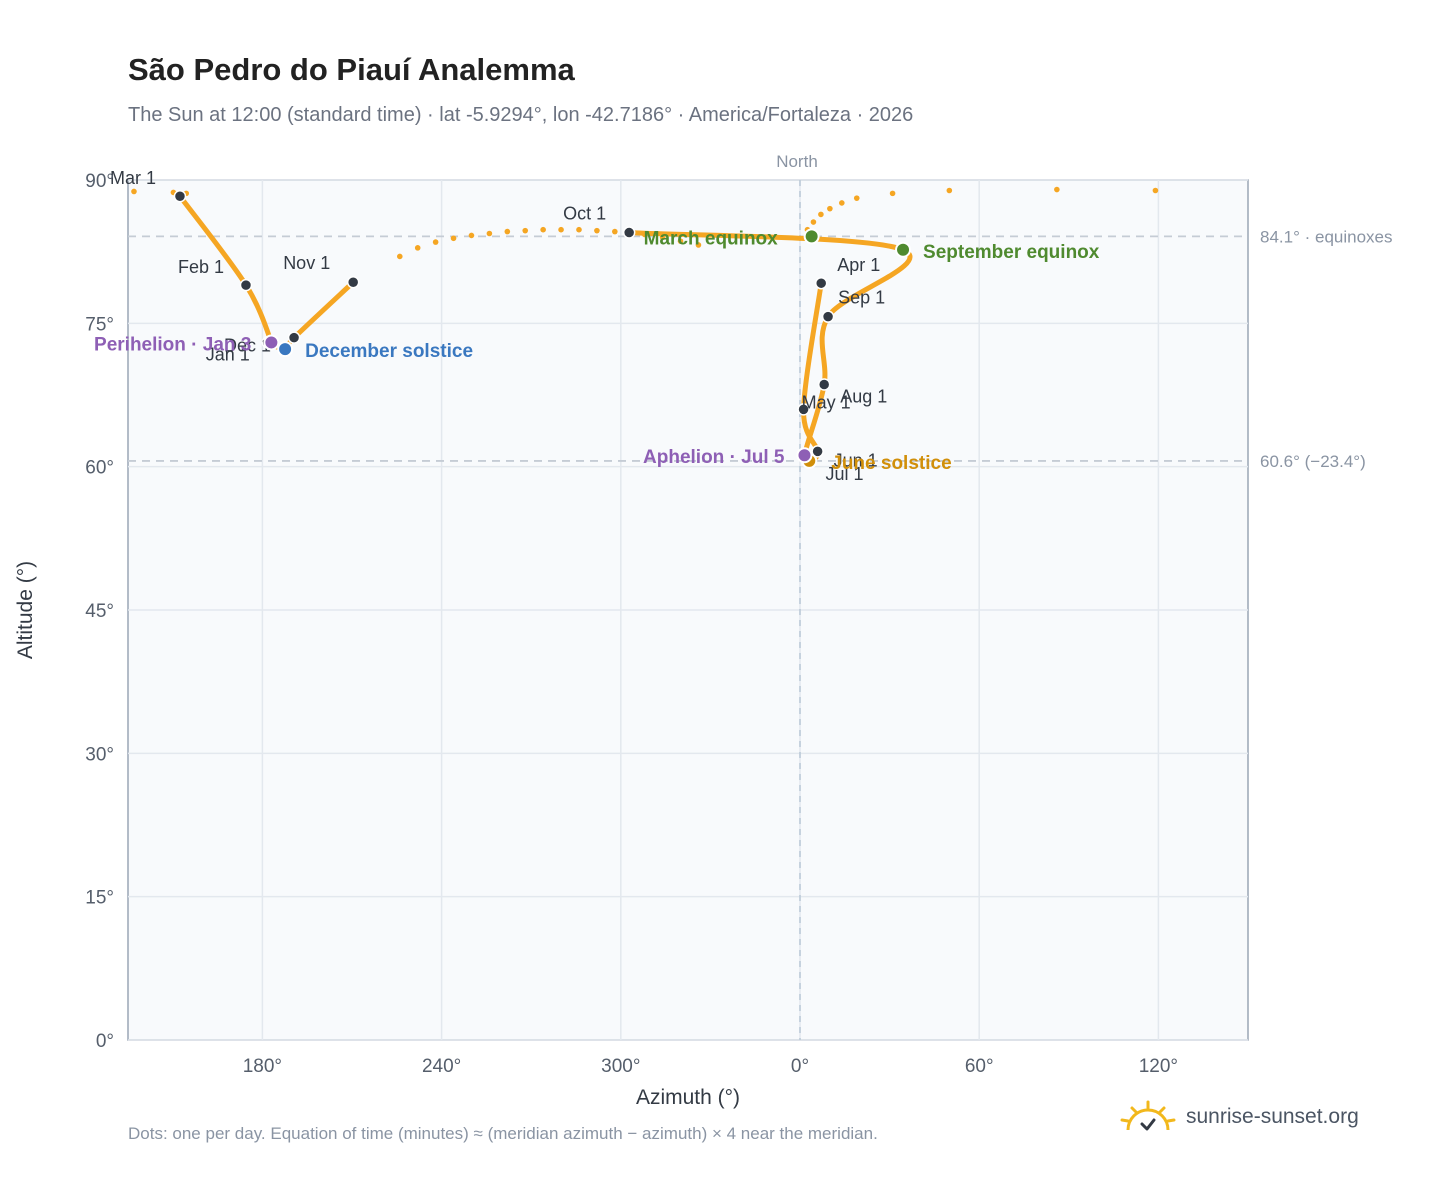 The height and width of the screenshot is (1188, 1448). I want to click on x-axis-label: Azimuth (°), so click(688, 1097).